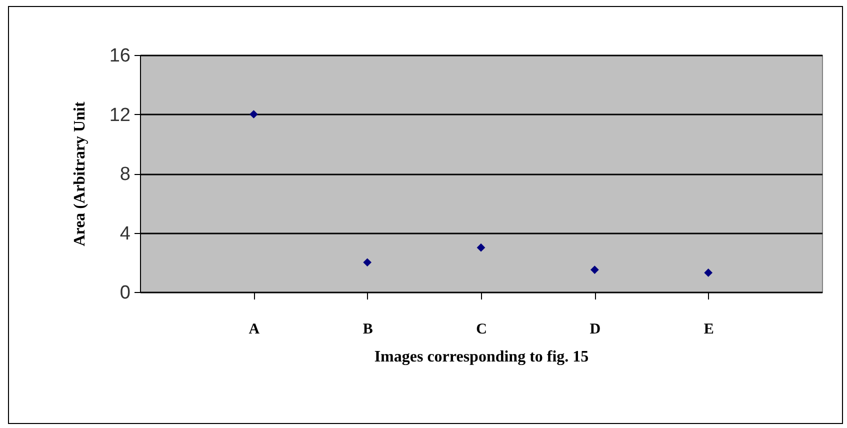 This screenshot has height=428, width=847. Describe the element at coordinates (125, 233) in the screenshot. I see `y-tick-label: 4` at that location.